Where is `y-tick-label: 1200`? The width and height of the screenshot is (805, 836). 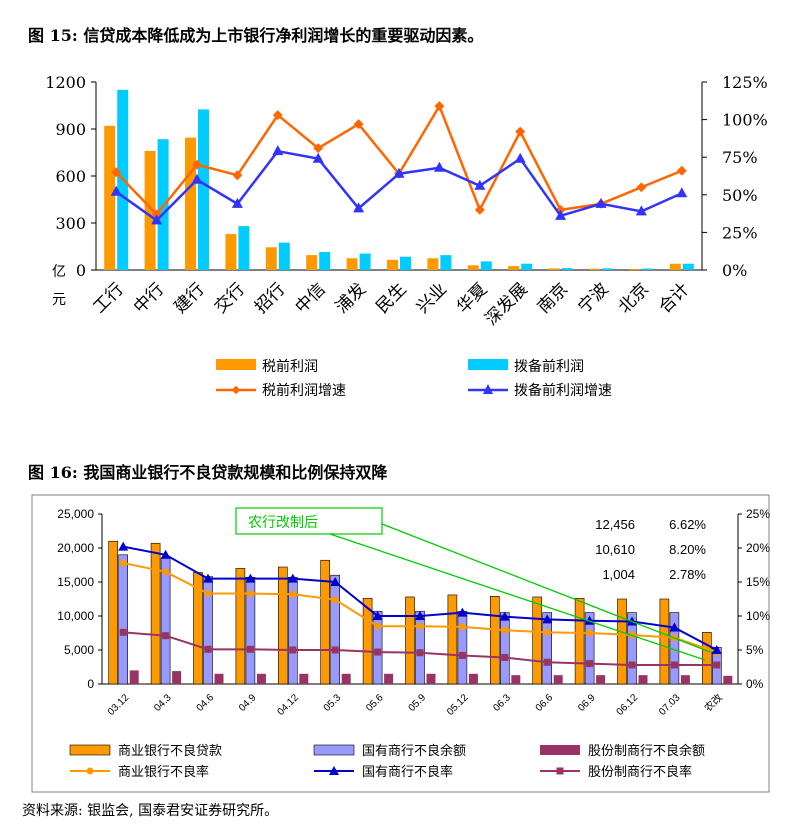
y-tick-label: 1200 is located at coordinates (65, 82).